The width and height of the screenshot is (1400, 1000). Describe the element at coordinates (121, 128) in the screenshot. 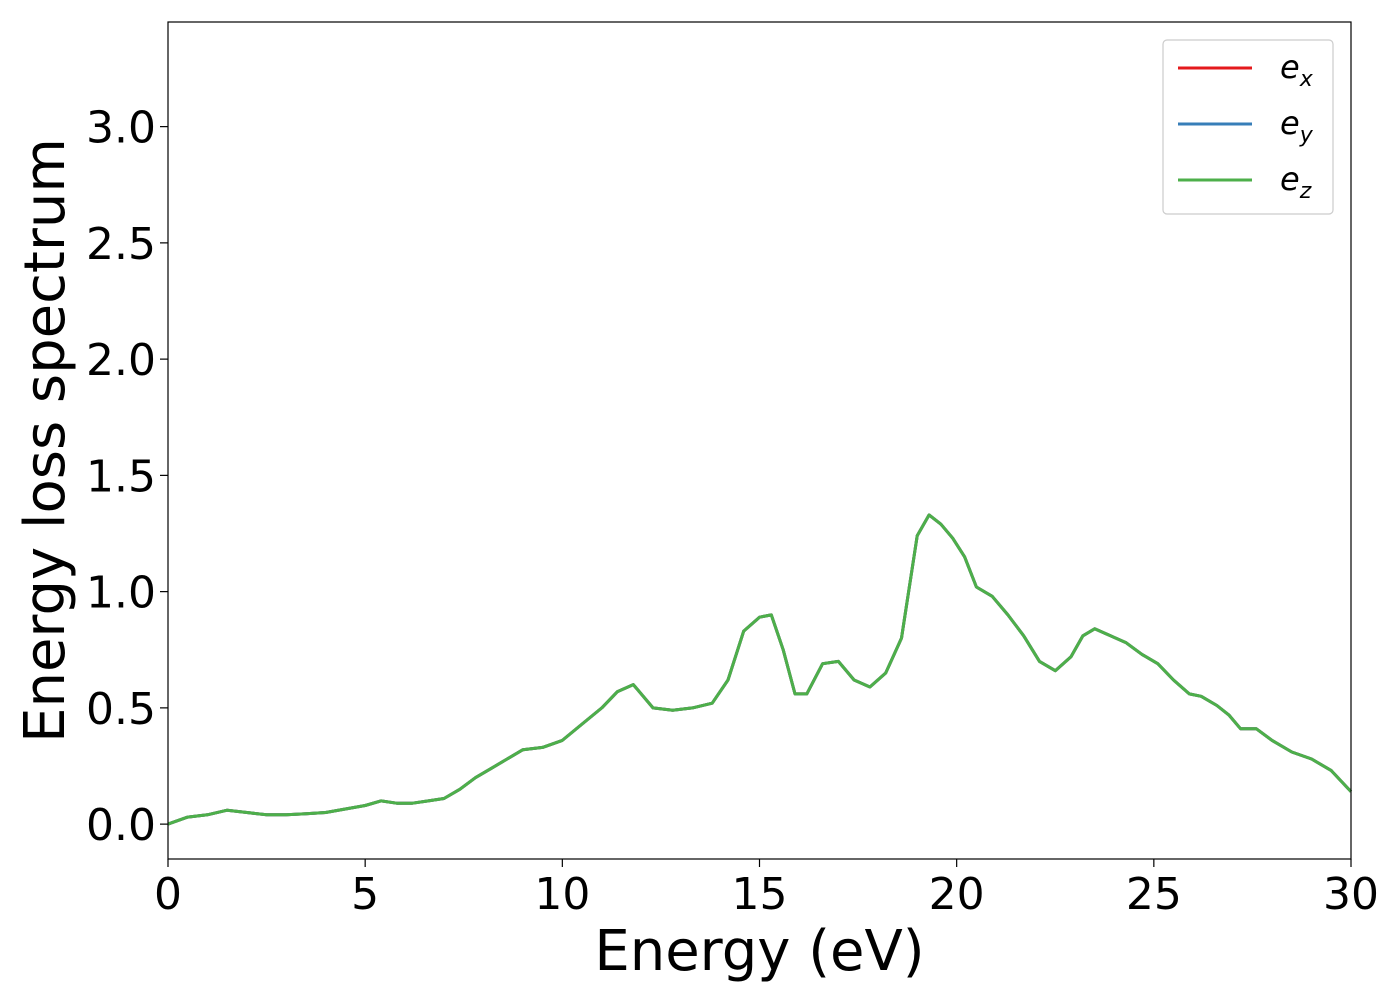

I see `y-tick-label: 3.0` at that location.